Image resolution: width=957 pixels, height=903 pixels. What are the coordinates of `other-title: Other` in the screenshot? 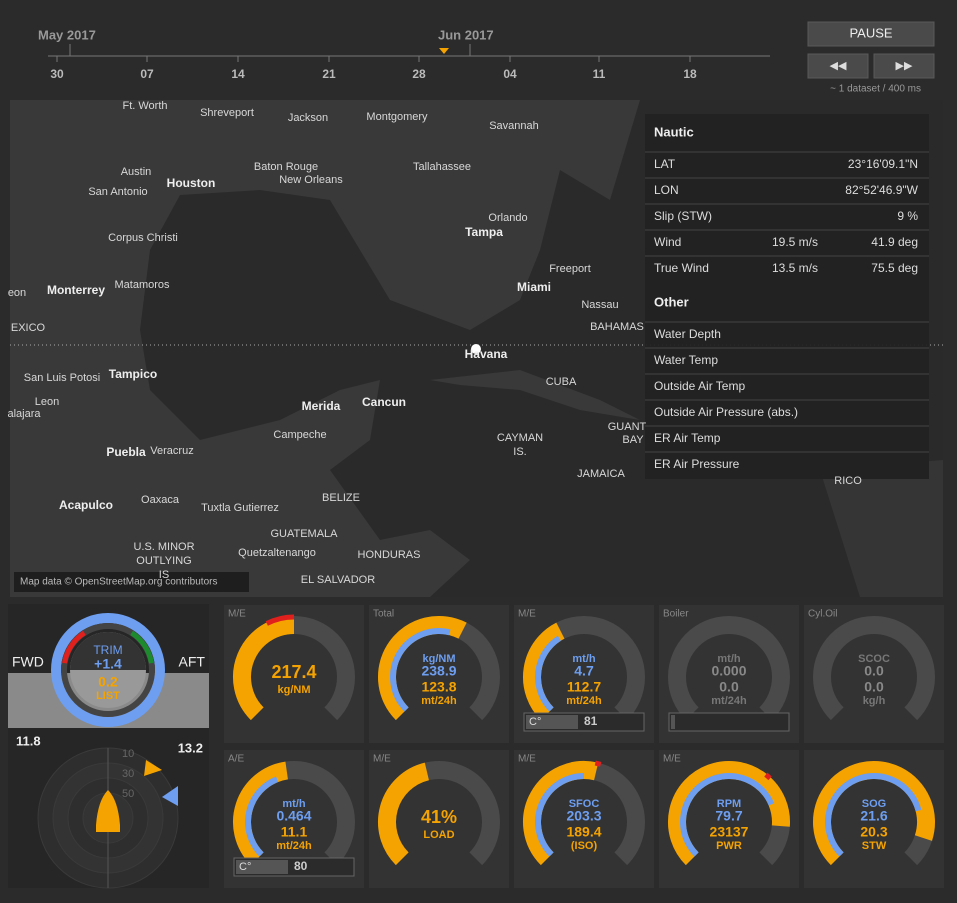 It's located at (671, 301).